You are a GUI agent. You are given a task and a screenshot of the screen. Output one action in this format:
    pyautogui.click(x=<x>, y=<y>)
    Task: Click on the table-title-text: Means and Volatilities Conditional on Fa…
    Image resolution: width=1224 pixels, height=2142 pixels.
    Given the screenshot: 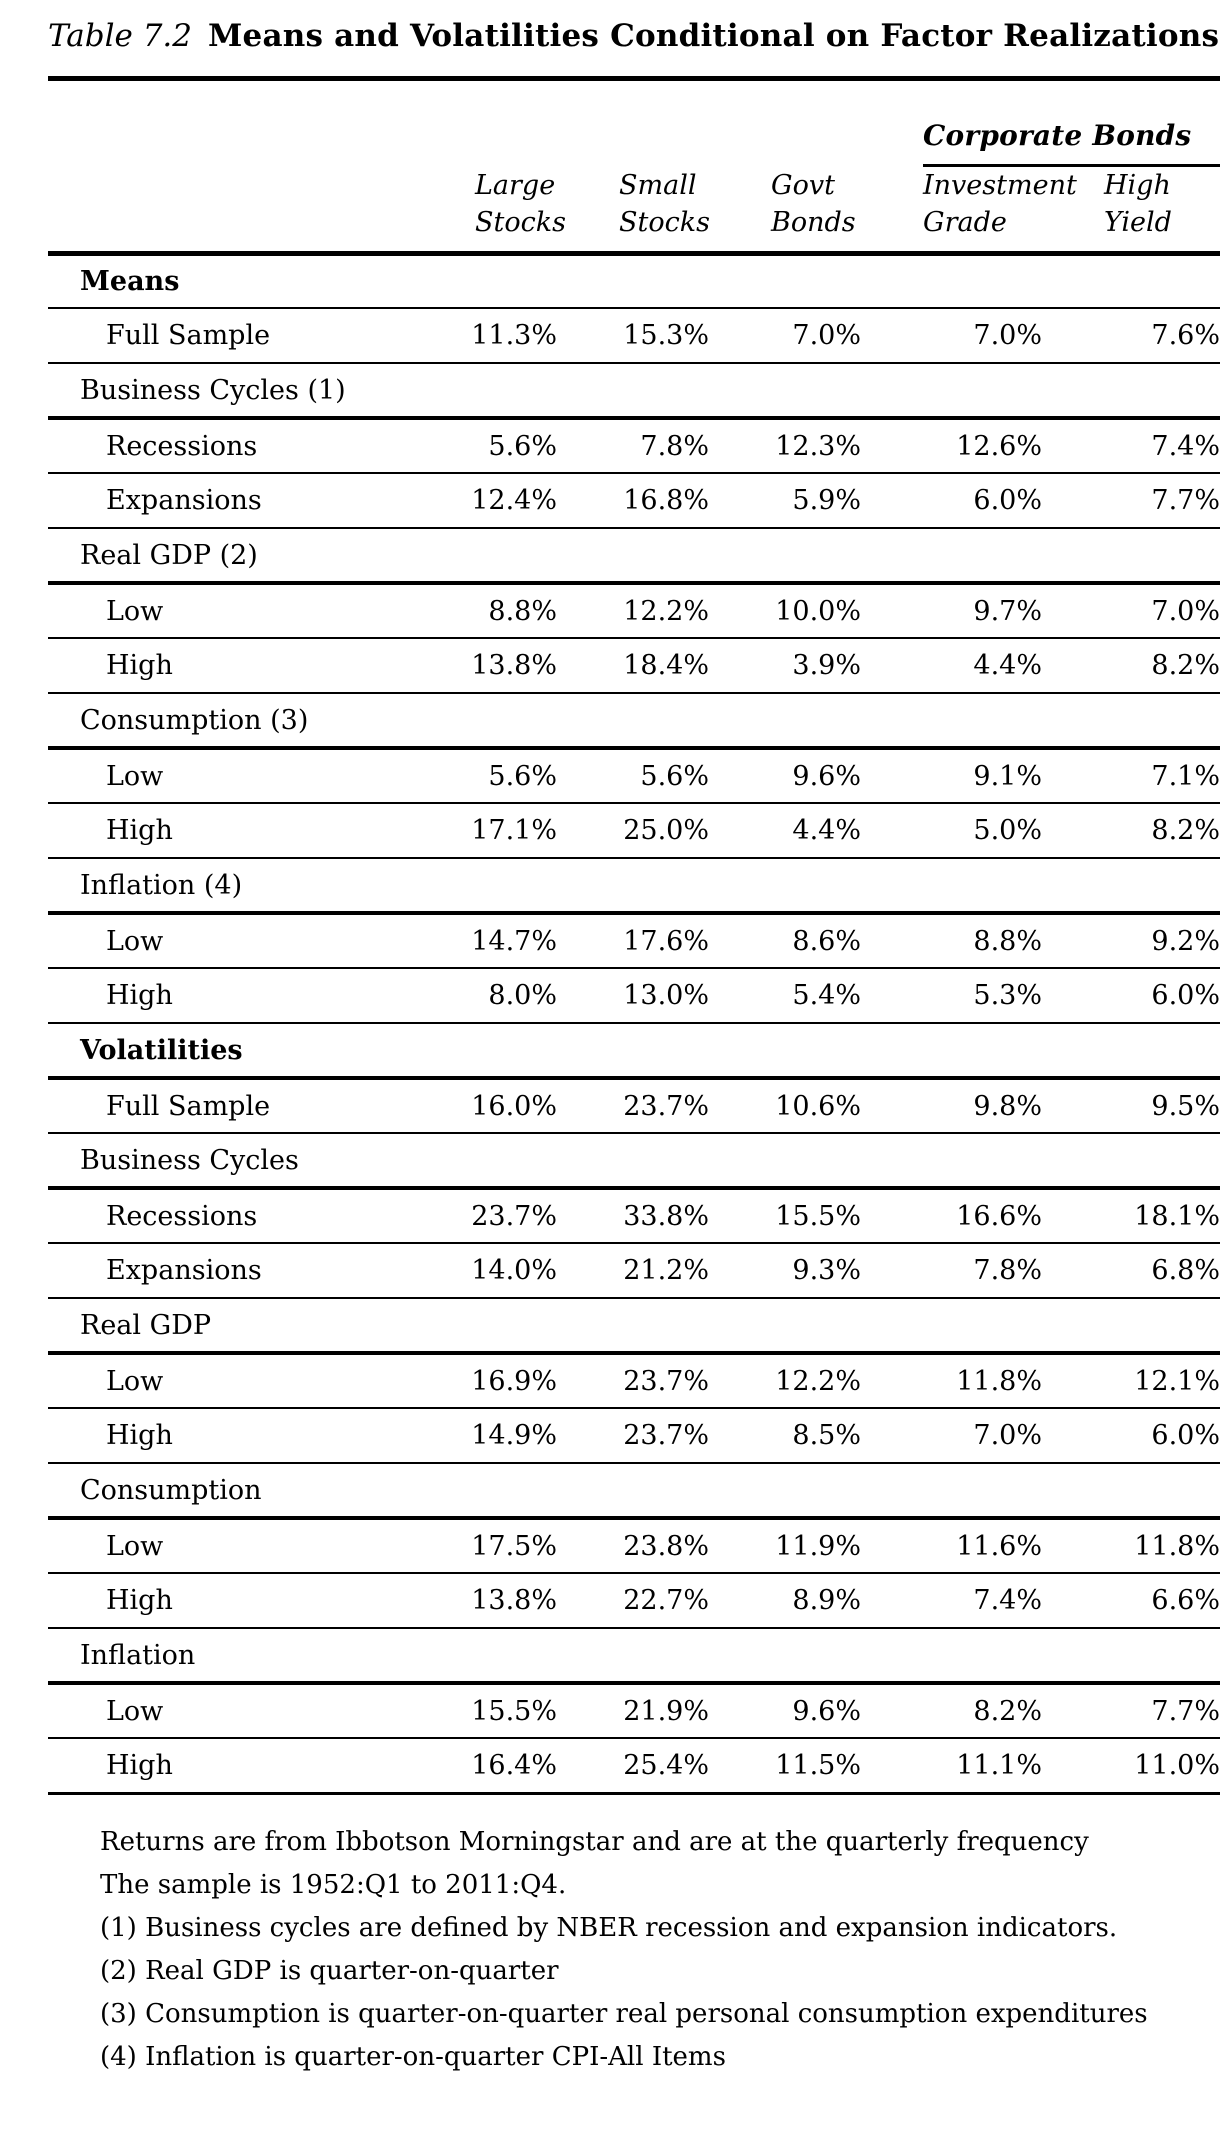 What is the action you would take?
    pyautogui.click(x=714, y=36)
    